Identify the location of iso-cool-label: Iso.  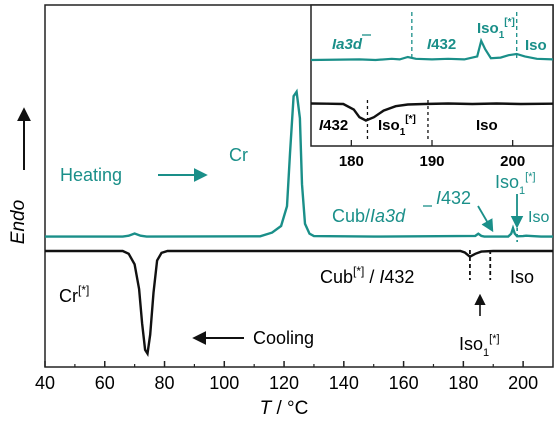
(522, 277).